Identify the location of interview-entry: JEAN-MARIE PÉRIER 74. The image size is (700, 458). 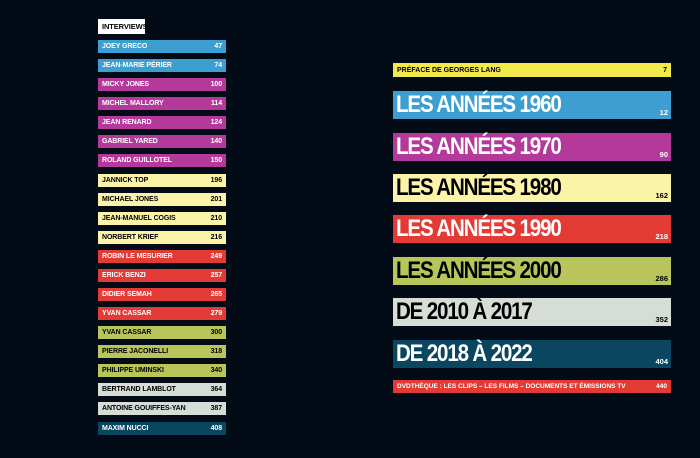
(162, 66).